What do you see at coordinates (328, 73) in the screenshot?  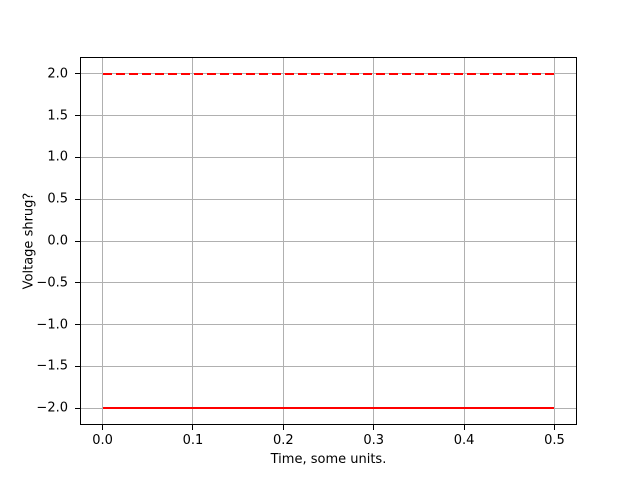 I see `series-line-dashed` at bounding box center [328, 73].